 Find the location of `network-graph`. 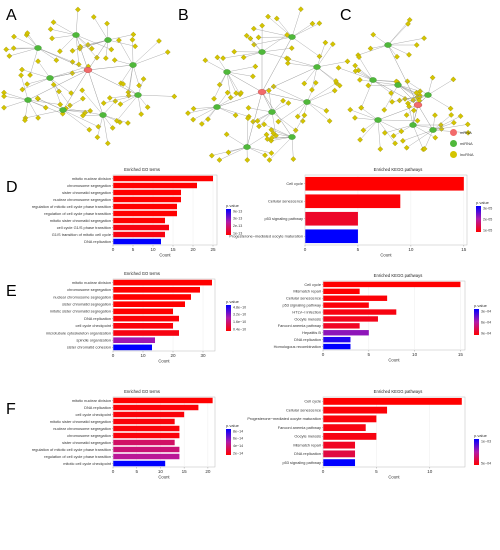

network-graph is located at coordinates (403, 85).